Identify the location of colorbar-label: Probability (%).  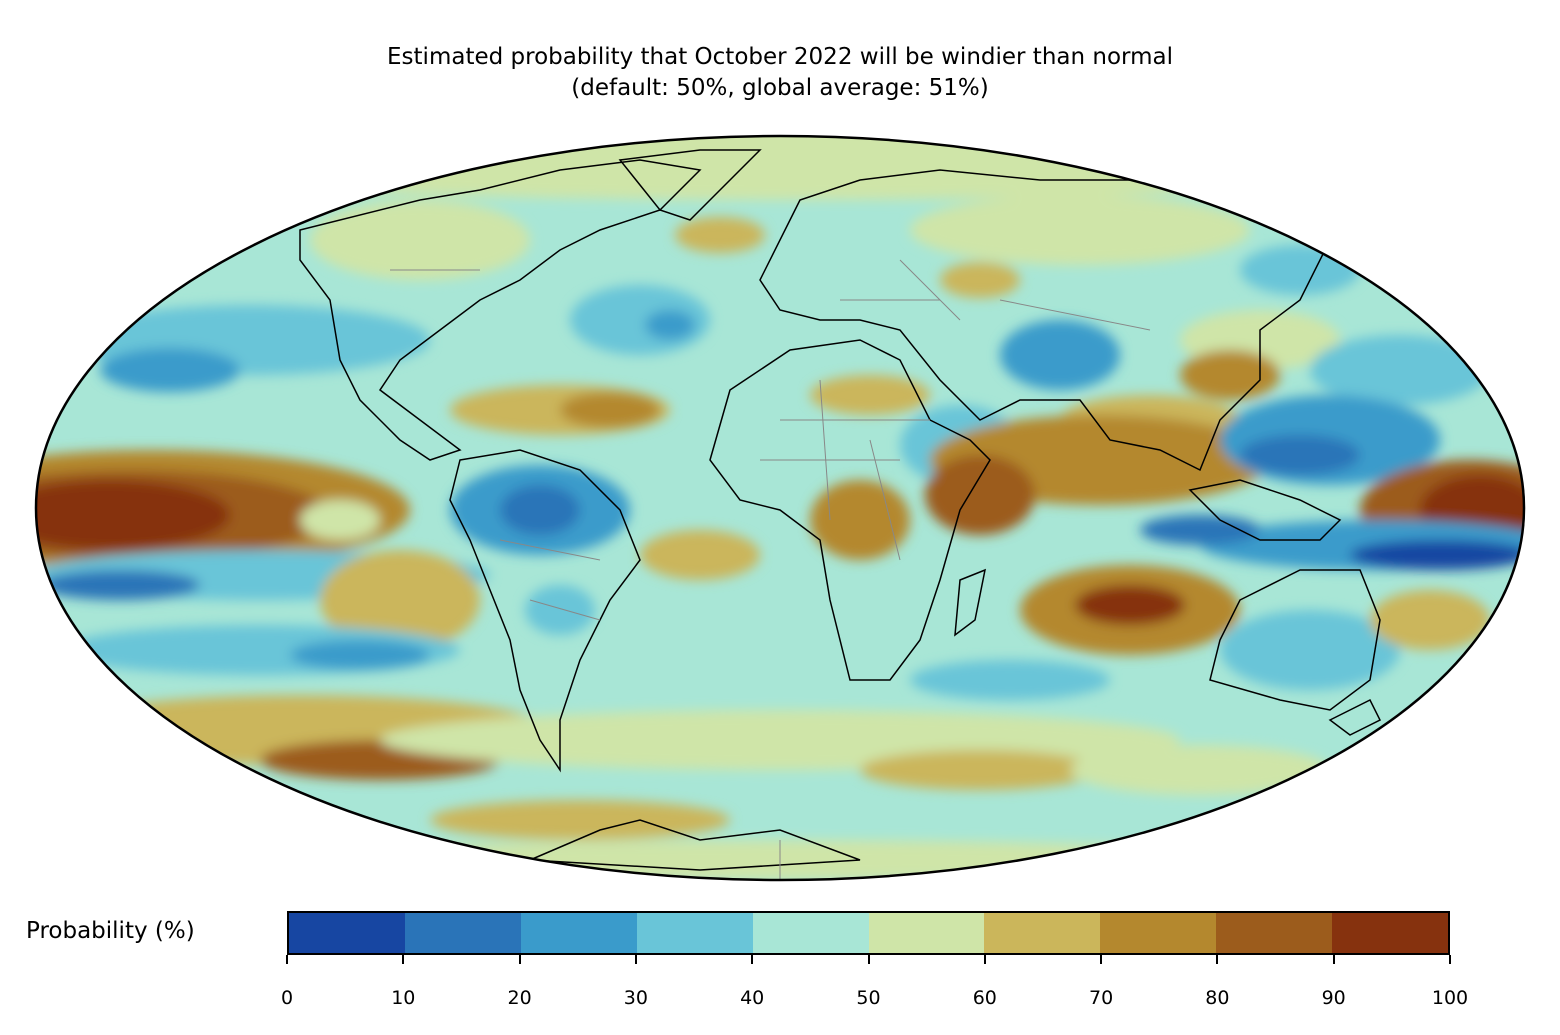
(110, 931).